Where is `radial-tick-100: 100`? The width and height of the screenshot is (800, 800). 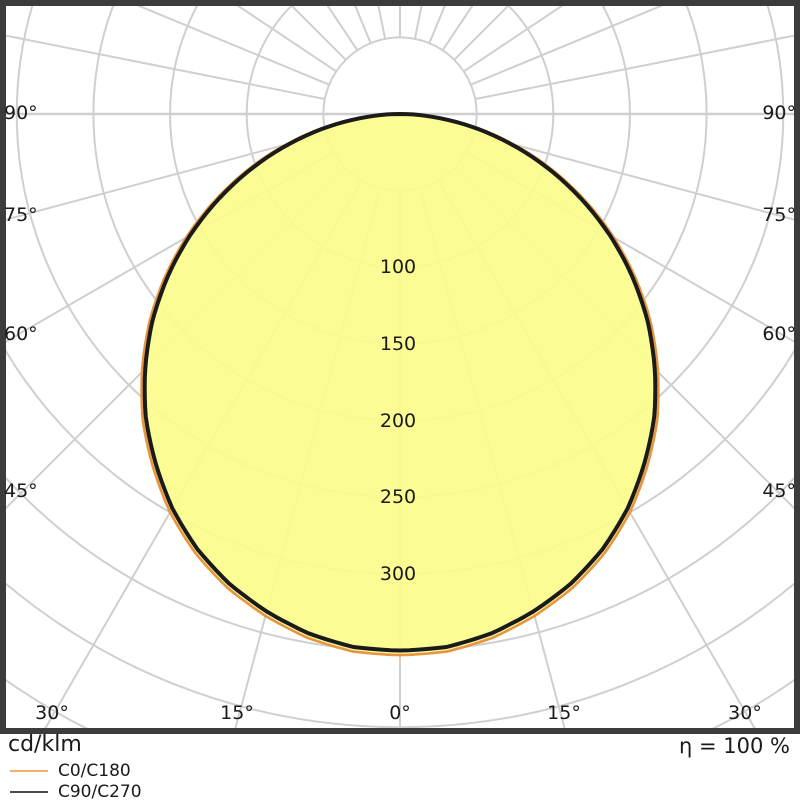
radial-tick-100: 100 is located at coordinates (398, 267).